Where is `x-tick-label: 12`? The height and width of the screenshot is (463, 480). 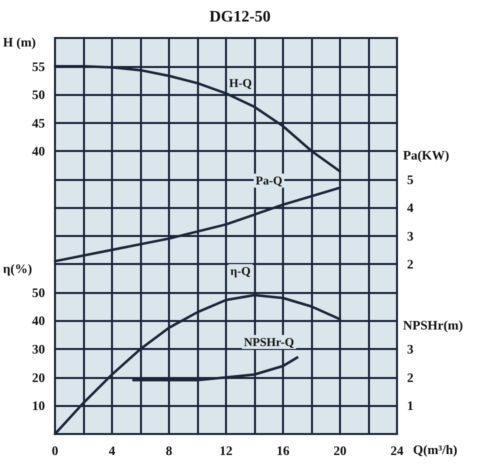
x-tick-label: 12 is located at coordinates (226, 450).